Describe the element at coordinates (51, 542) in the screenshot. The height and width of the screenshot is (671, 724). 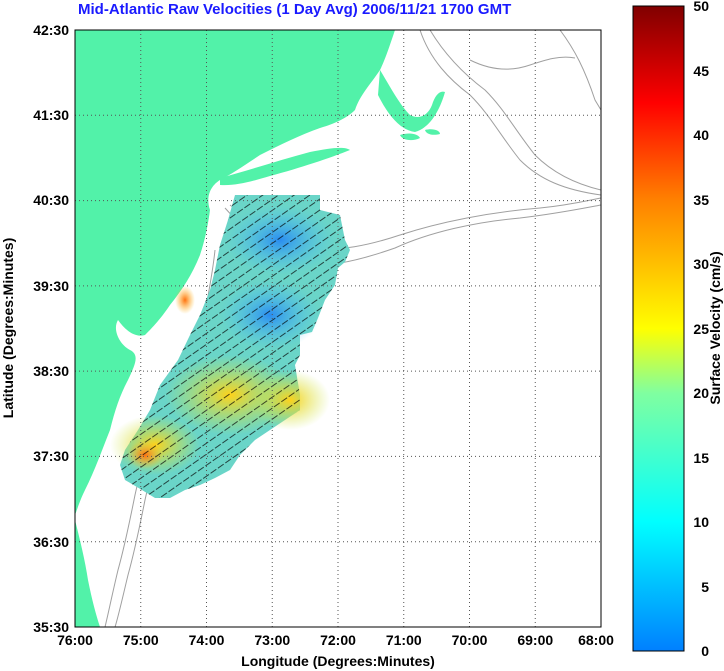
I see `y-tick-label: 36:30` at that location.